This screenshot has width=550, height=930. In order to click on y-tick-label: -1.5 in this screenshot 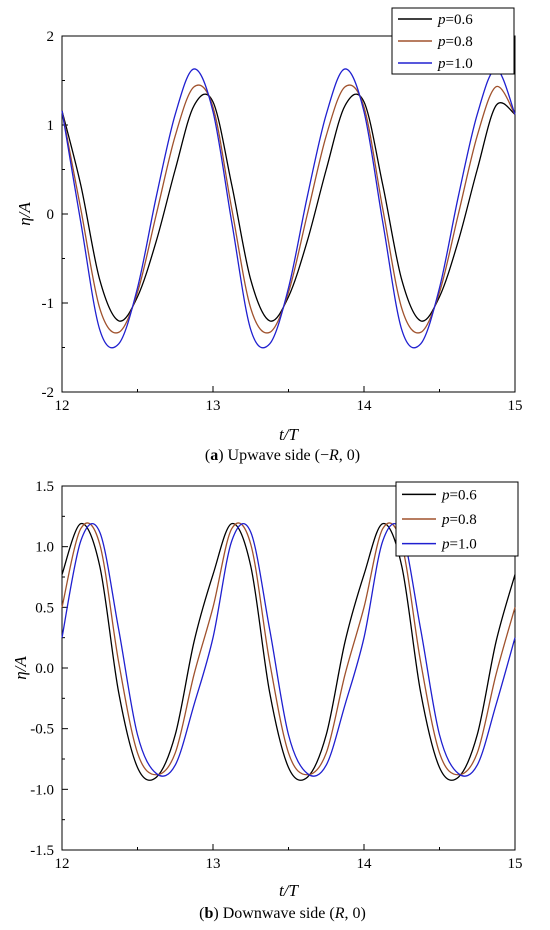, I will do `click(42, 851)`.